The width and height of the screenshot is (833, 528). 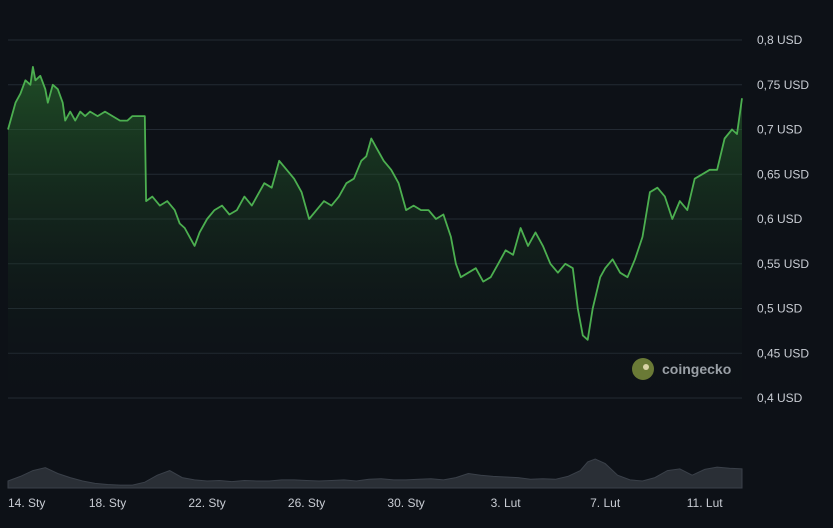 I want to click on volume-area, so click(x=375, y=473).